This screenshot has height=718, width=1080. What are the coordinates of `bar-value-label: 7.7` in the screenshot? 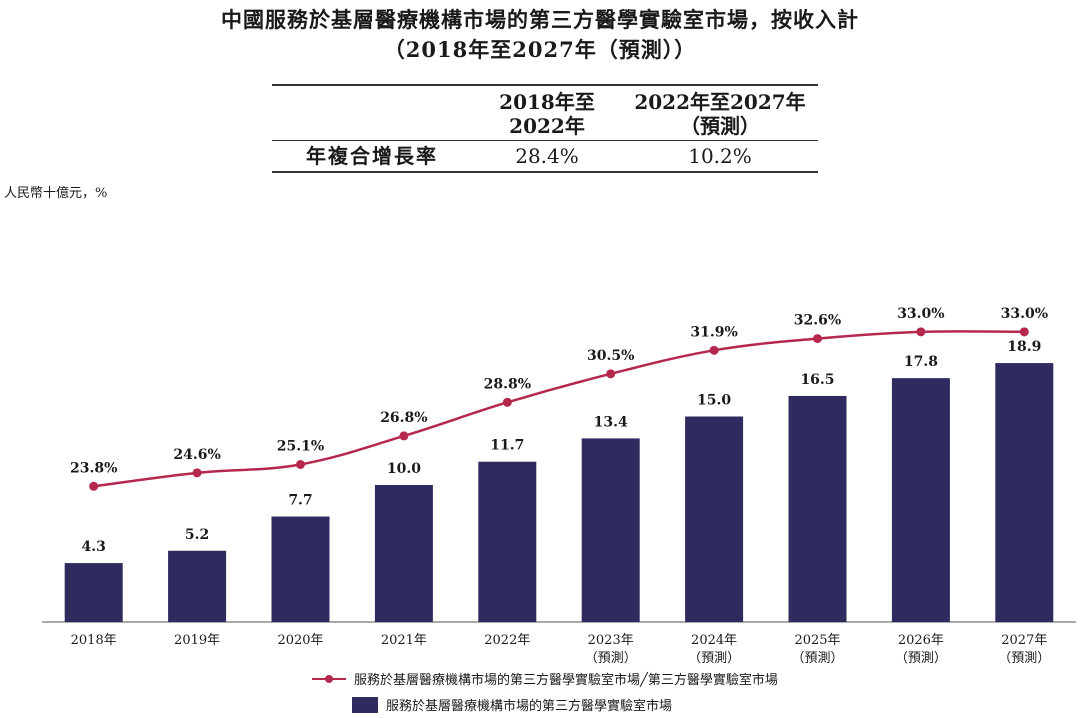 It's located at (300, 501).